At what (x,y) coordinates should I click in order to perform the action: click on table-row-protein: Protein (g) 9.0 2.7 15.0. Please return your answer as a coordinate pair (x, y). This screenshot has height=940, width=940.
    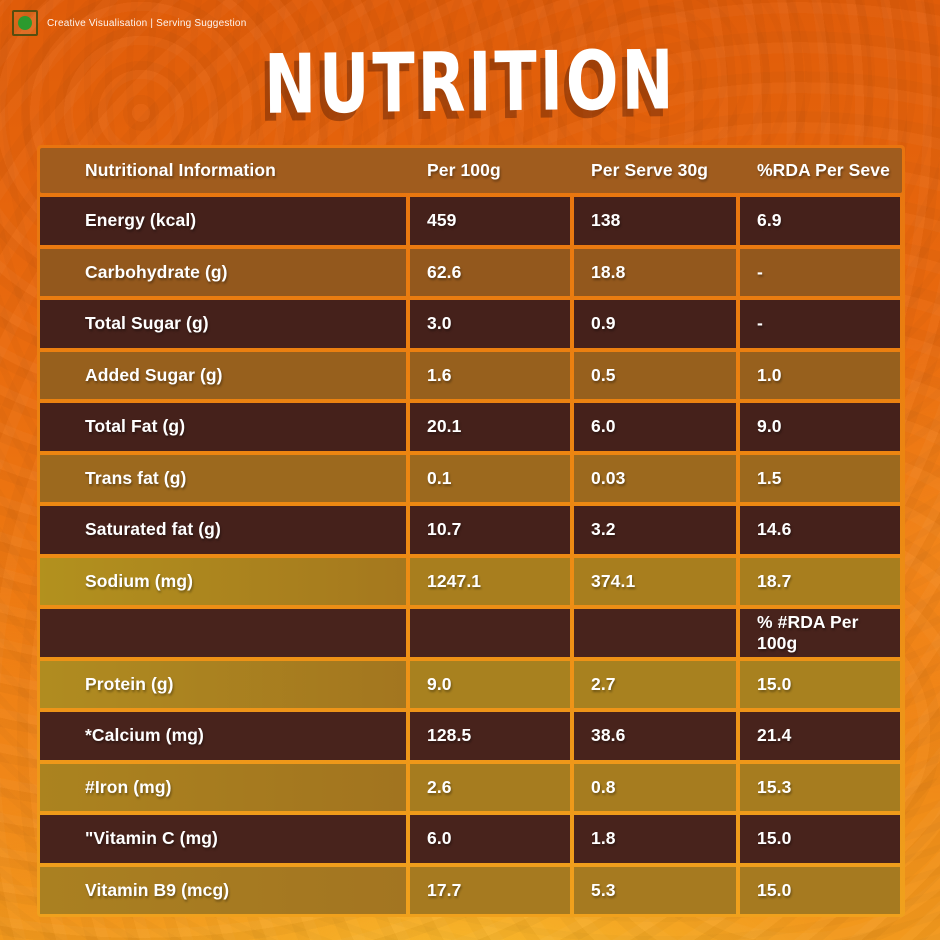
    Looking at the image, I should click on (471, 684).